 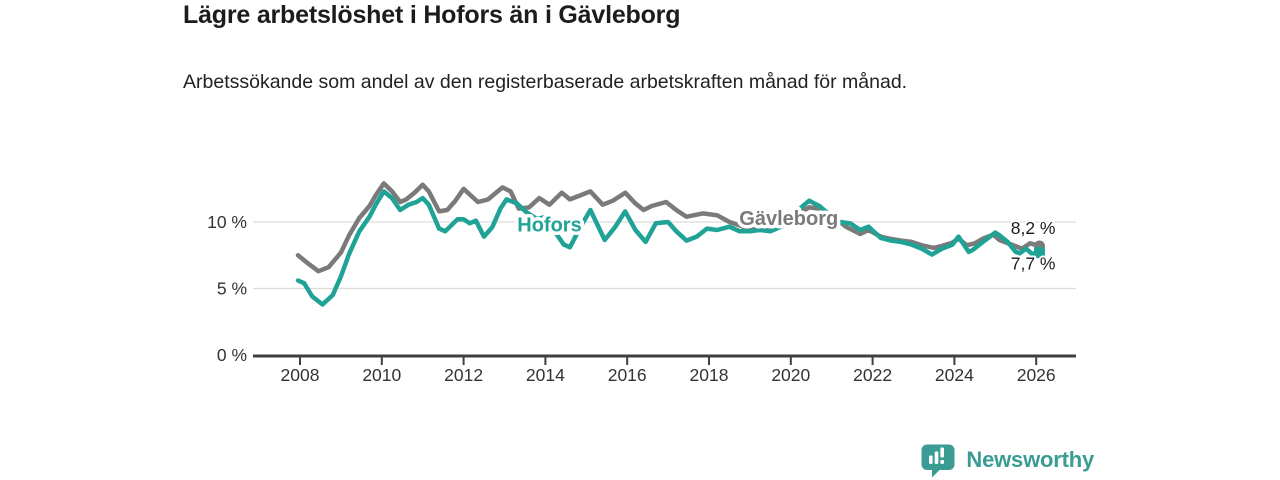 I want to click on series-label-hofors: Hofors, so click(x=549, y=226).